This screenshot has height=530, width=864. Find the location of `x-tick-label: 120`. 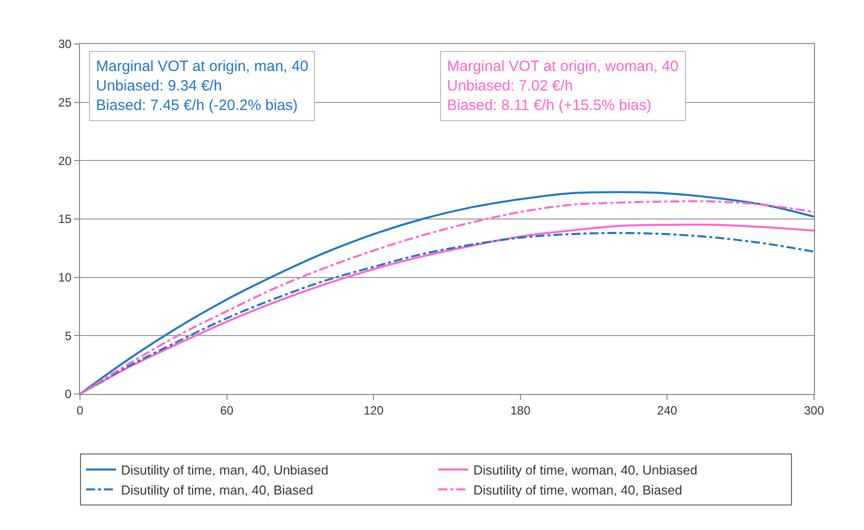

x-tick-label: 120 is located at coordinates (374, 410).